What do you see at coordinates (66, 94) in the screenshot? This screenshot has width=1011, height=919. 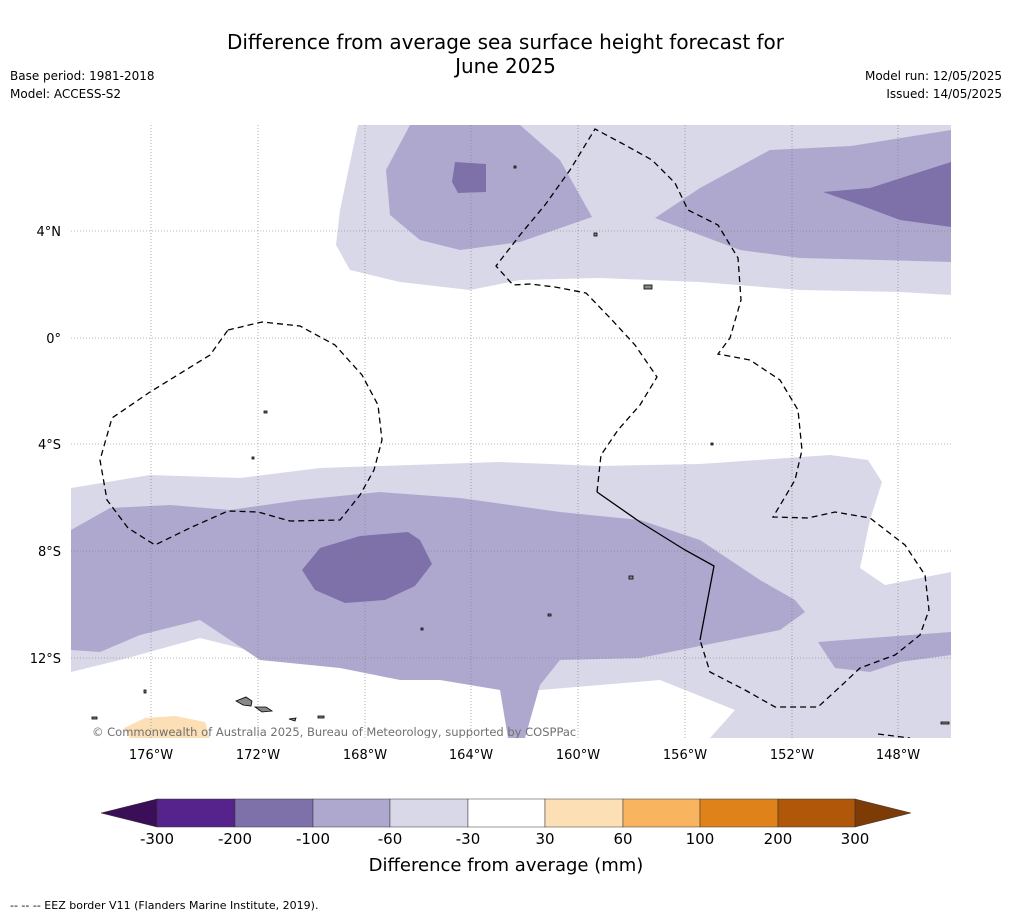 I see `model-label: Model: ACCESS-S2` at bounding box center [66, 94].